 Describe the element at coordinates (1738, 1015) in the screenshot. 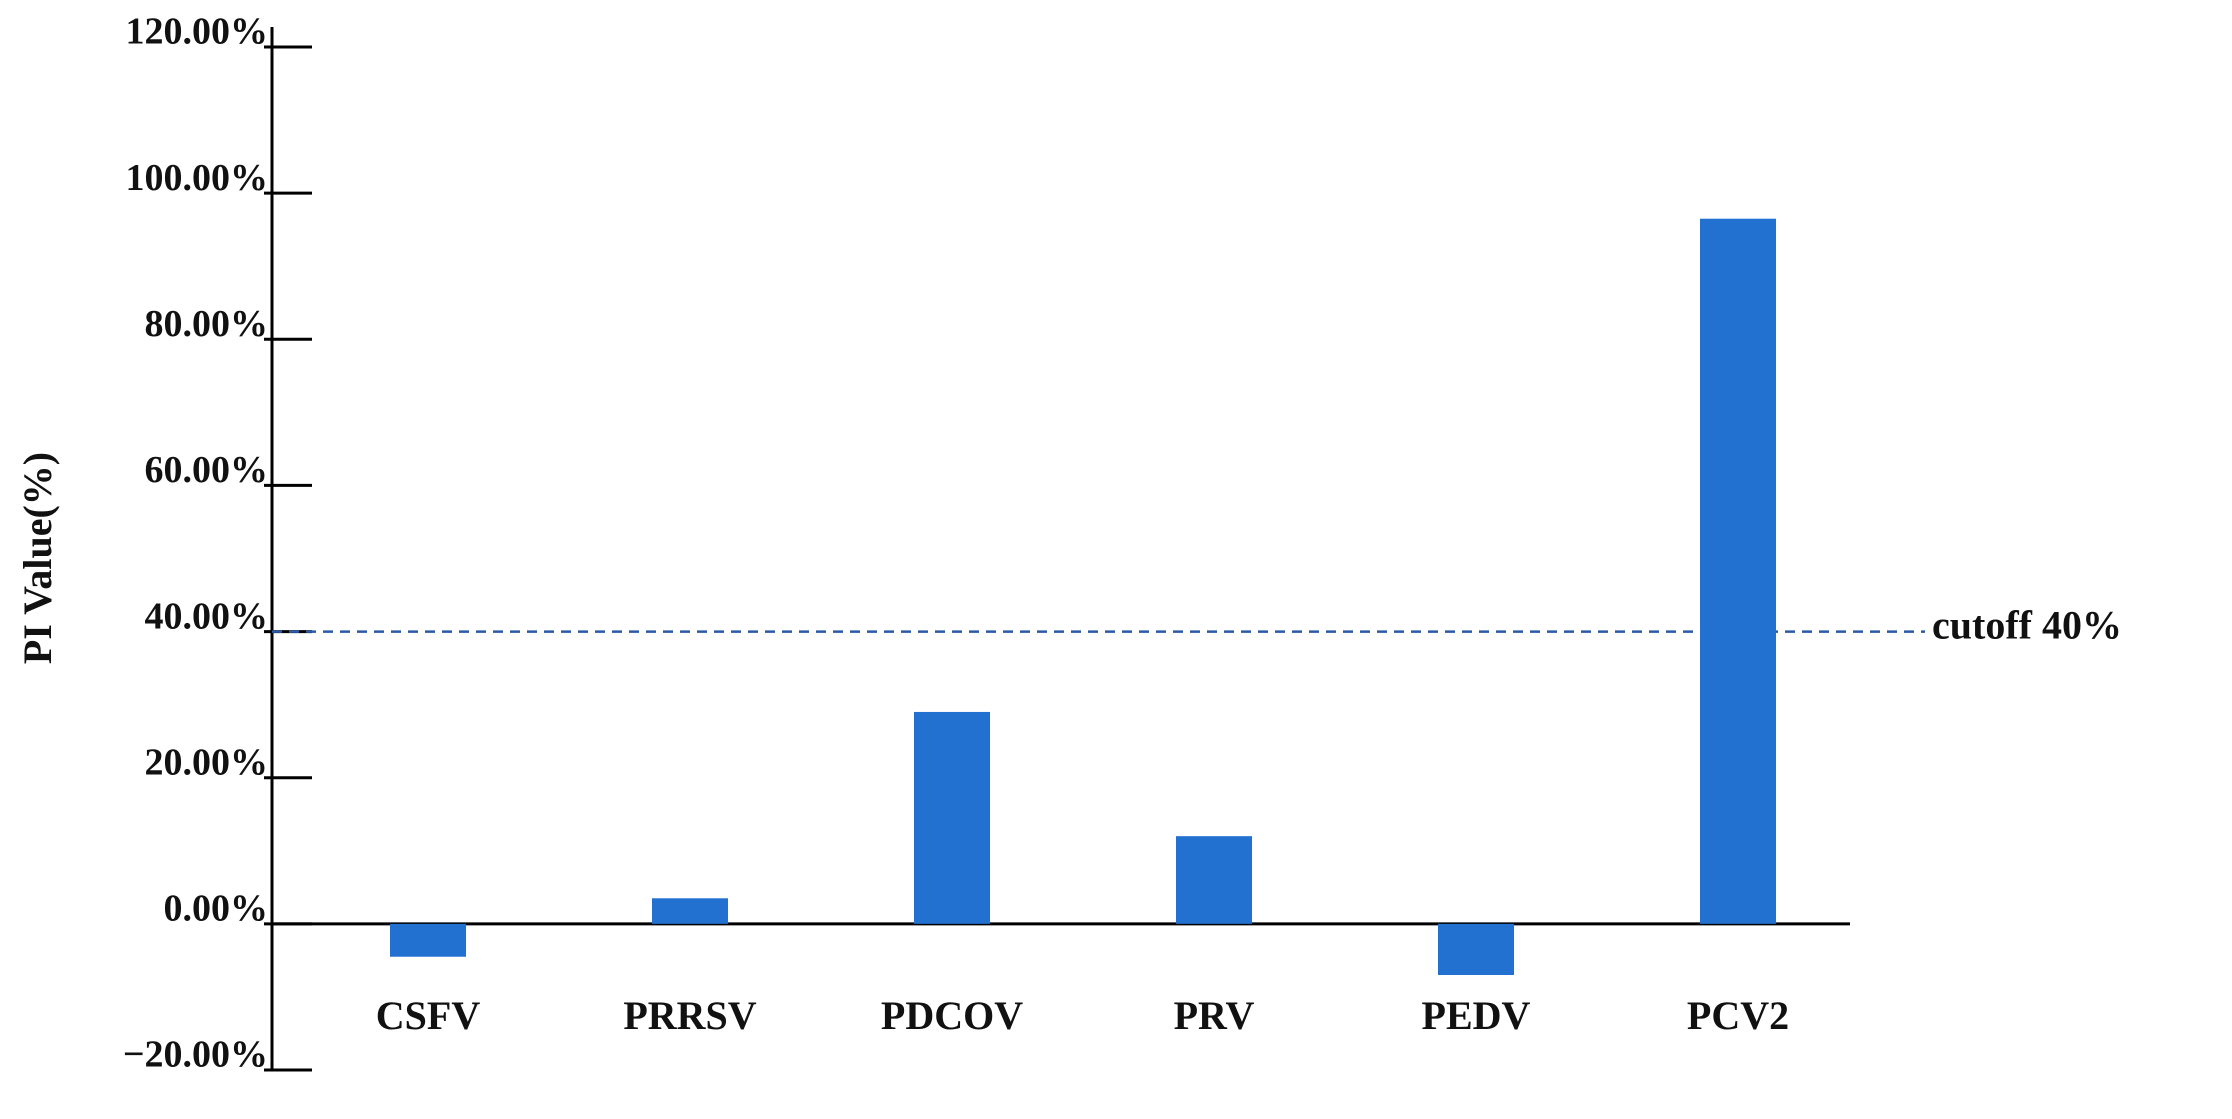

I see `x-tick-label: PCV2` at that location.